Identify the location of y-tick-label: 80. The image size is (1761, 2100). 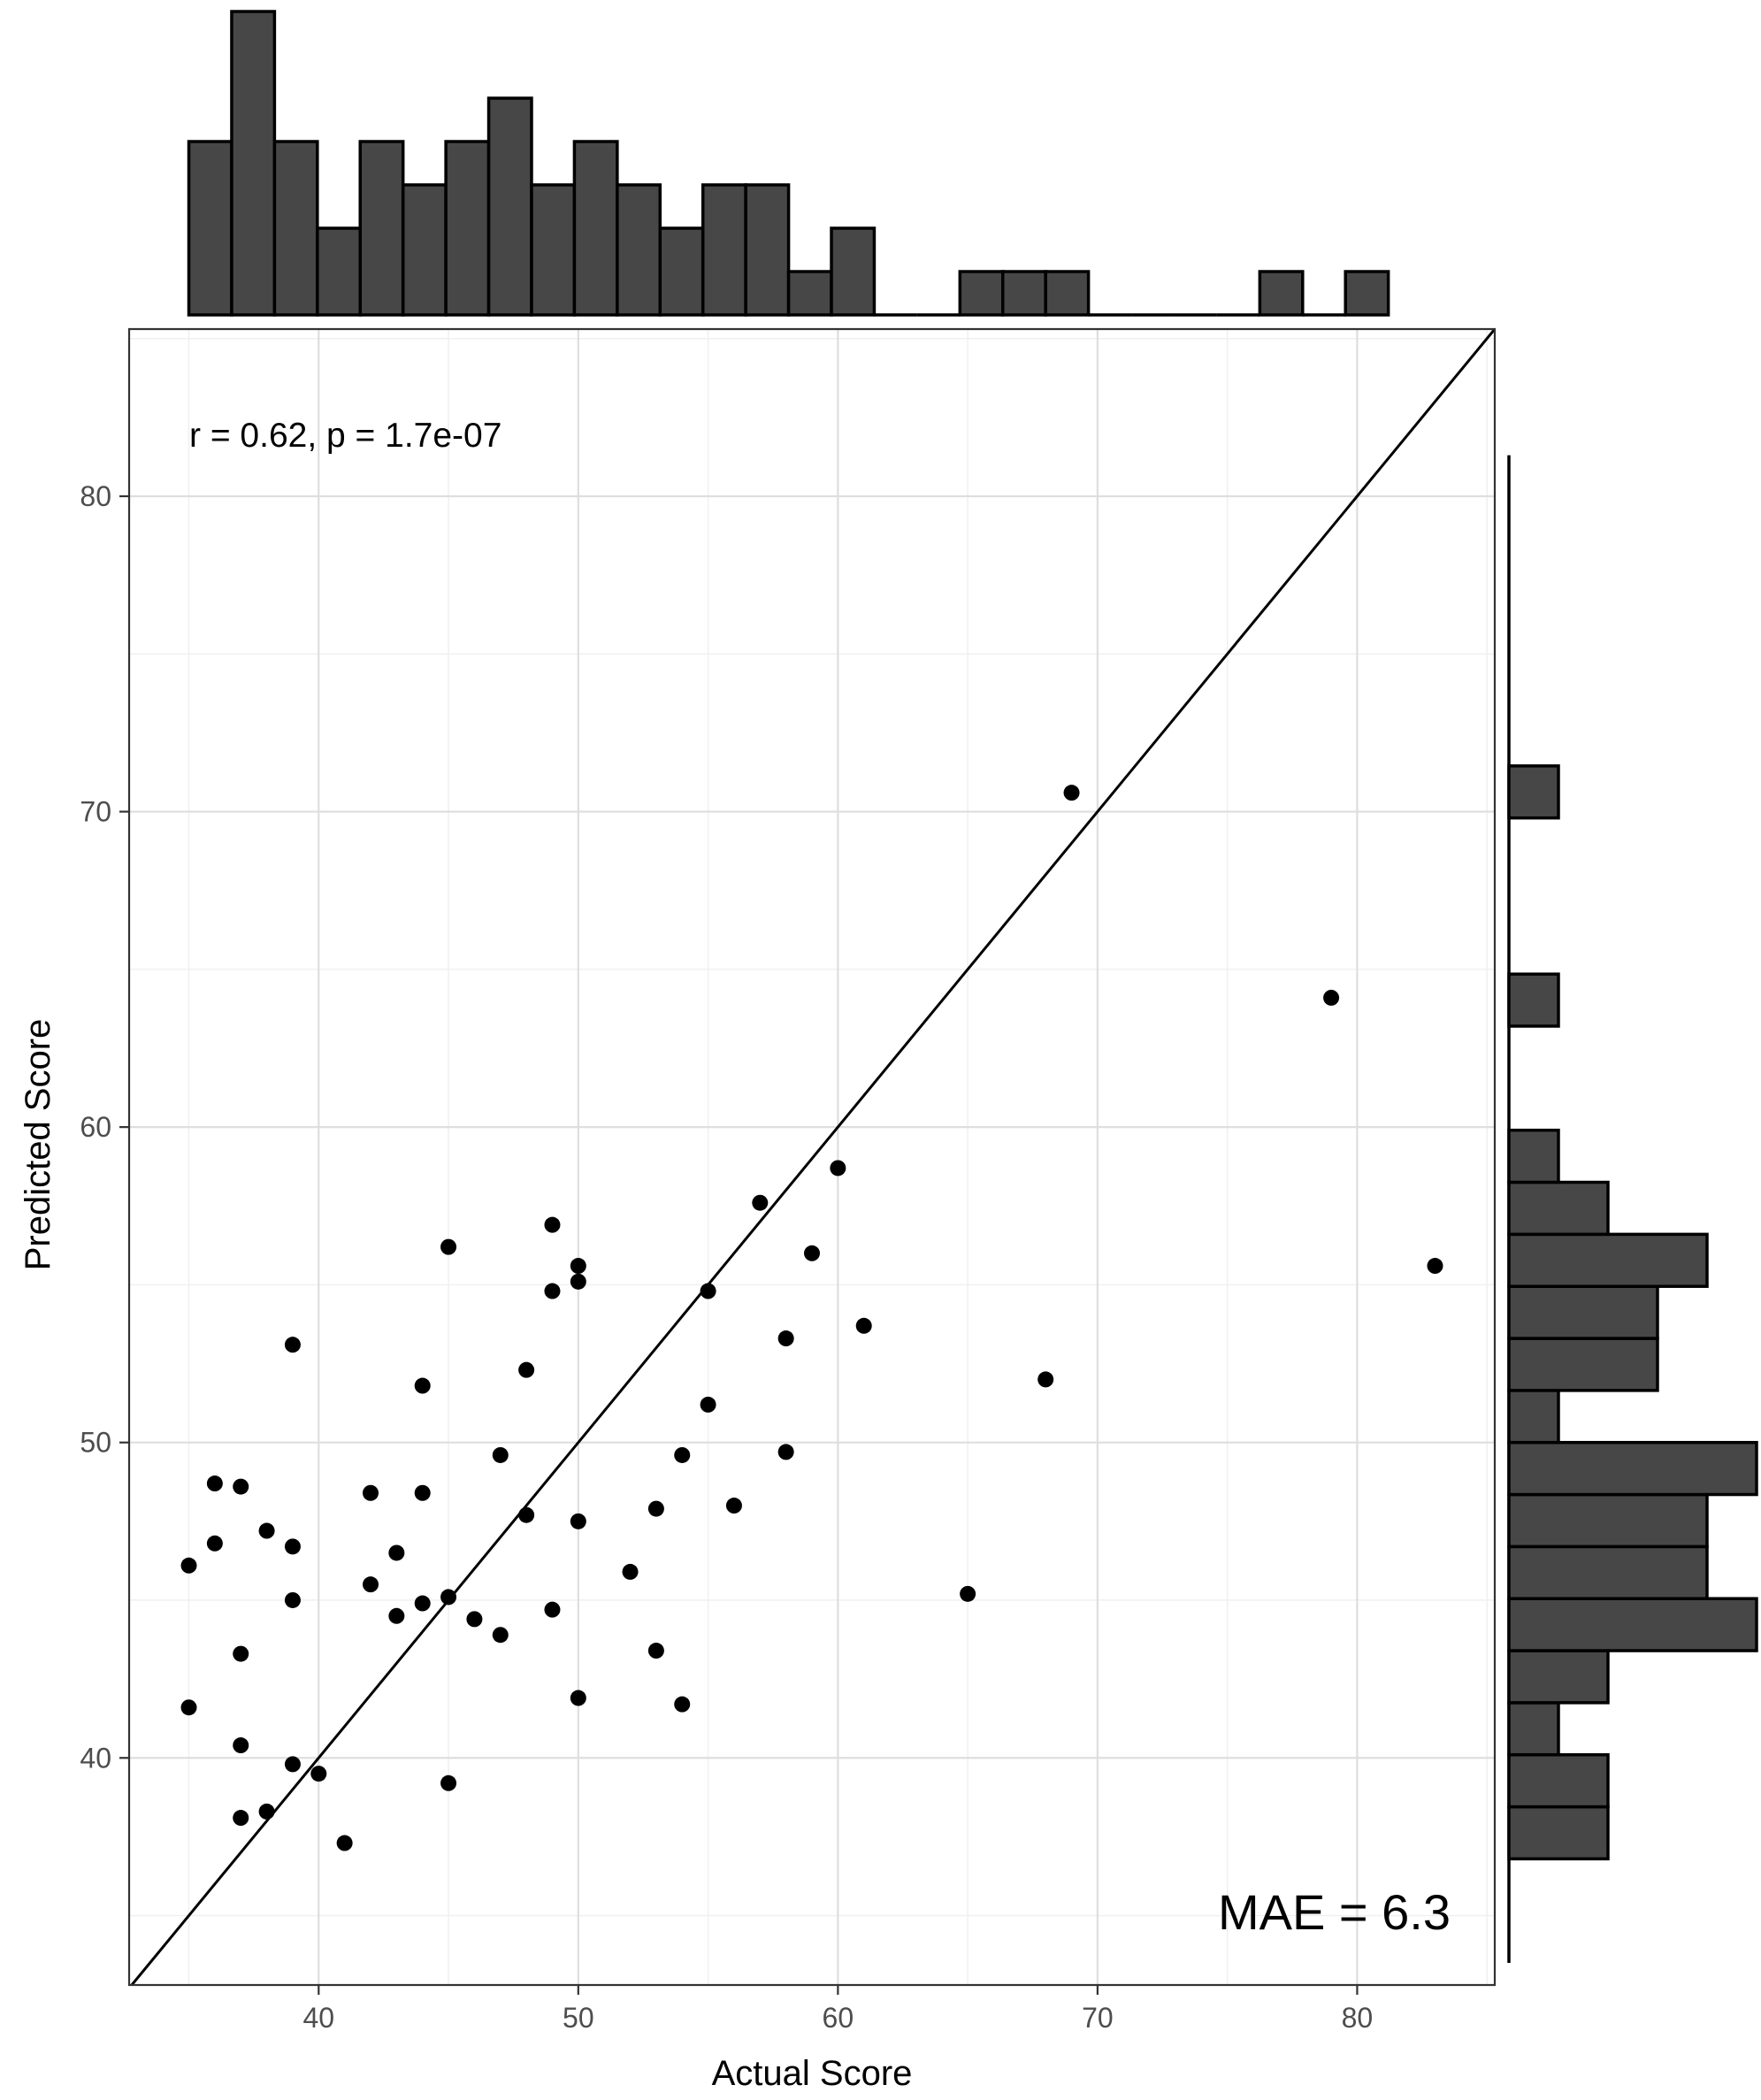
(96, 496).